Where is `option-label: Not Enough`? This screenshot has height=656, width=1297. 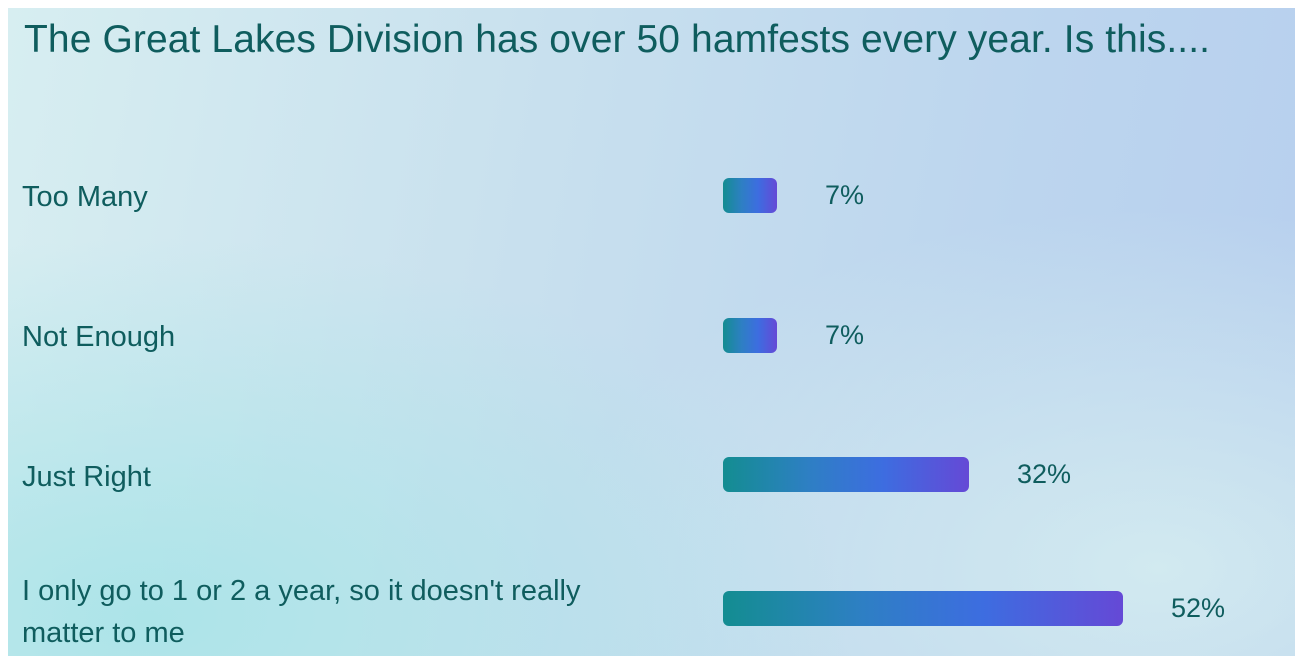 option-label: Not Enough is located at coordinates (99, 337).